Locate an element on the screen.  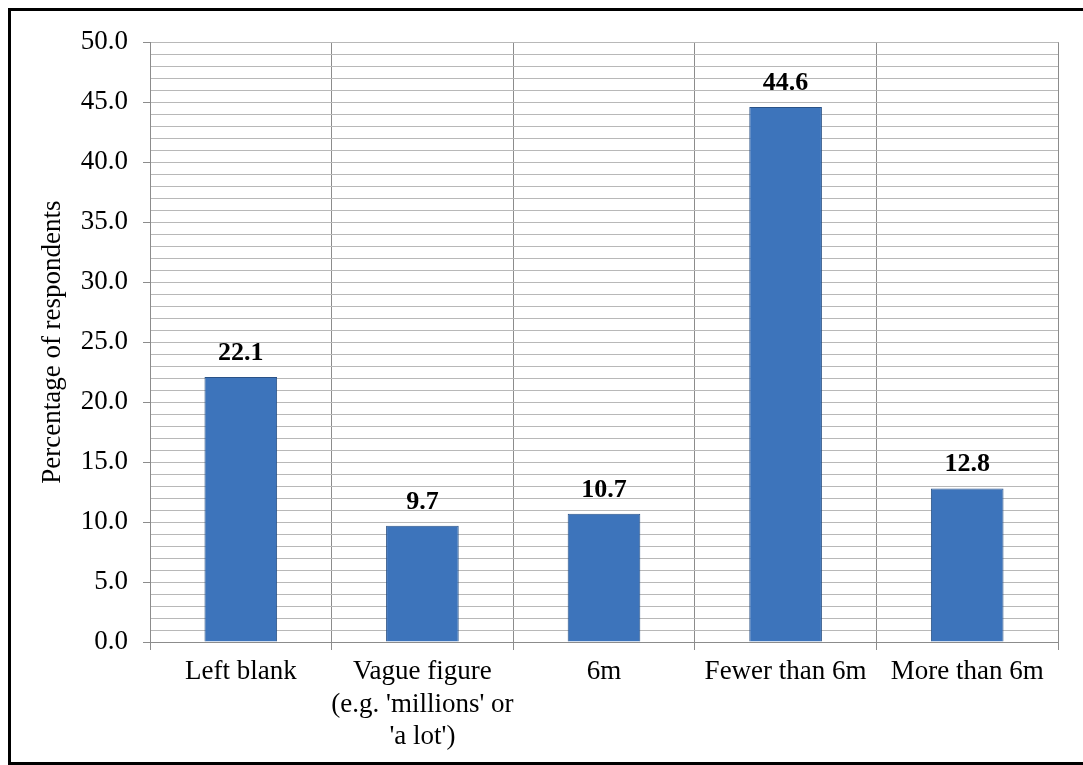
x-tick-label: More than 6m is located at coordinates (967, 670).